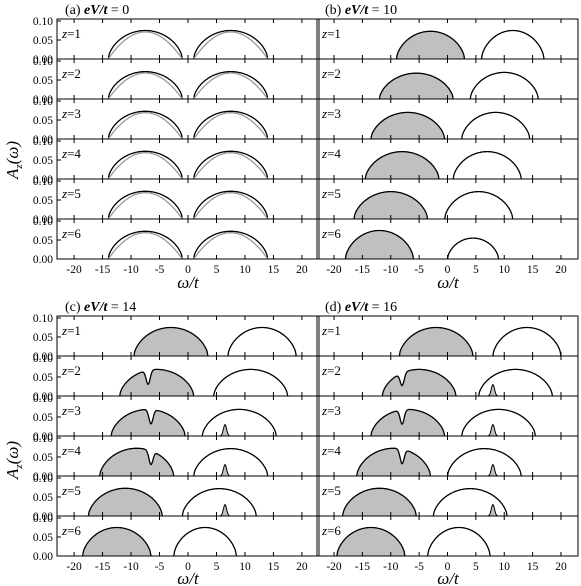  Describe the element at coordinates (361, 307) in the screenshot. I see `panel-title: (d) eV/t = 16` at that location.